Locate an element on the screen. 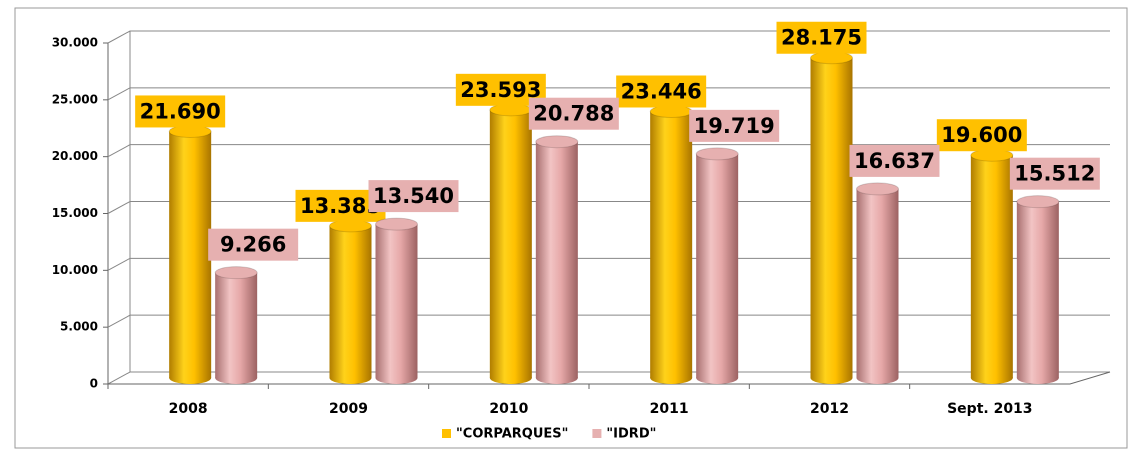 This screenshot has height=451, width=1133. x-tick-label: 2012 is located at coordinates (829, 409).